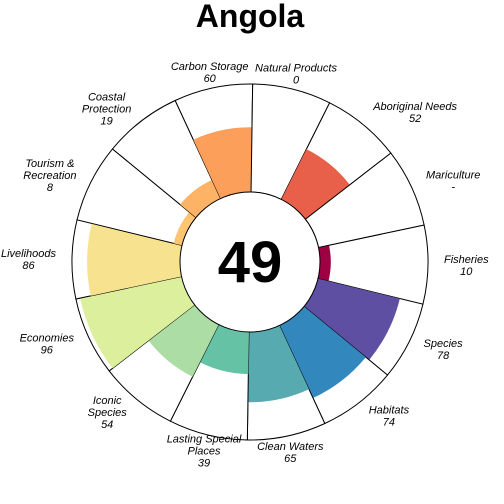  I want to click on goal-label-livelihoods: Livelihoods, so click(29, 254).